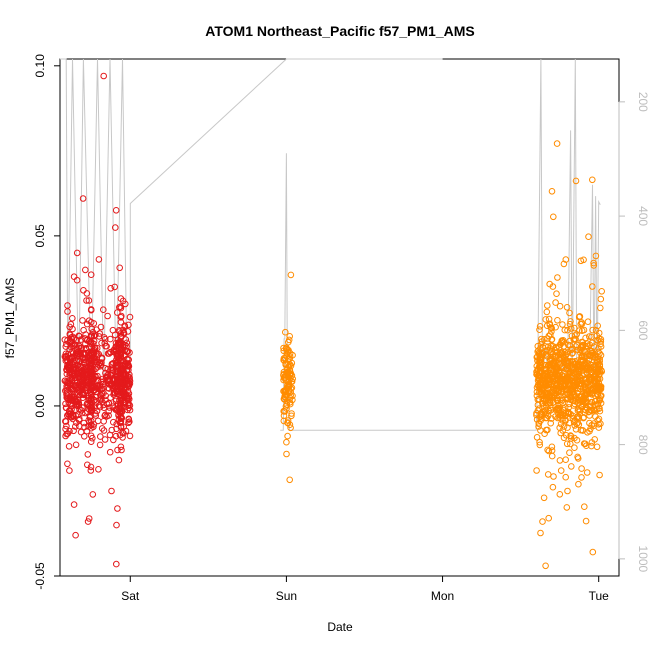 The height and width of the screenshot is (650, 650). Describe the element at coordinates (40, 66) in the screenshot. I see `y-tick-label: 0.10` at that location.